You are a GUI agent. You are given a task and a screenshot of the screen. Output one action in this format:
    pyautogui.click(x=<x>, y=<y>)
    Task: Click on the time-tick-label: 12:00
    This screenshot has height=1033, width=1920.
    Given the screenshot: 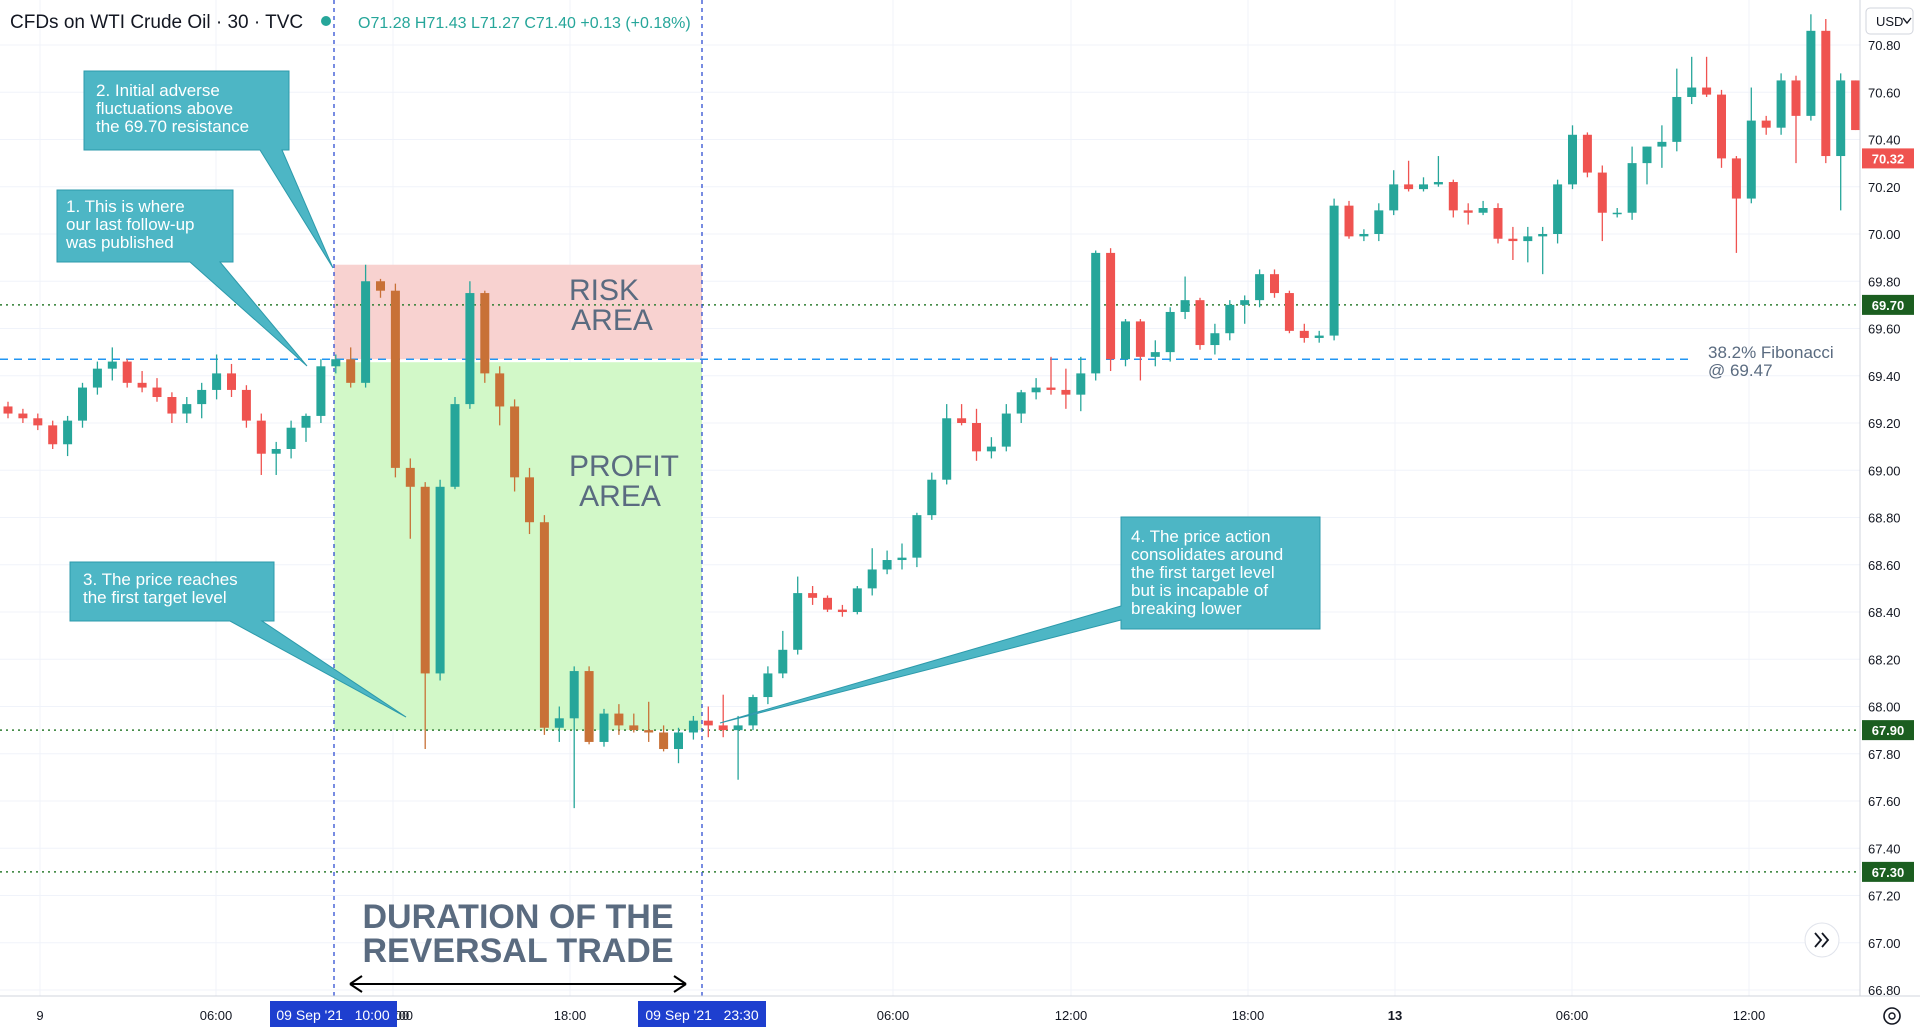 What is the action you would take?
    pyautogui.click(x=1071, y=1015)
    